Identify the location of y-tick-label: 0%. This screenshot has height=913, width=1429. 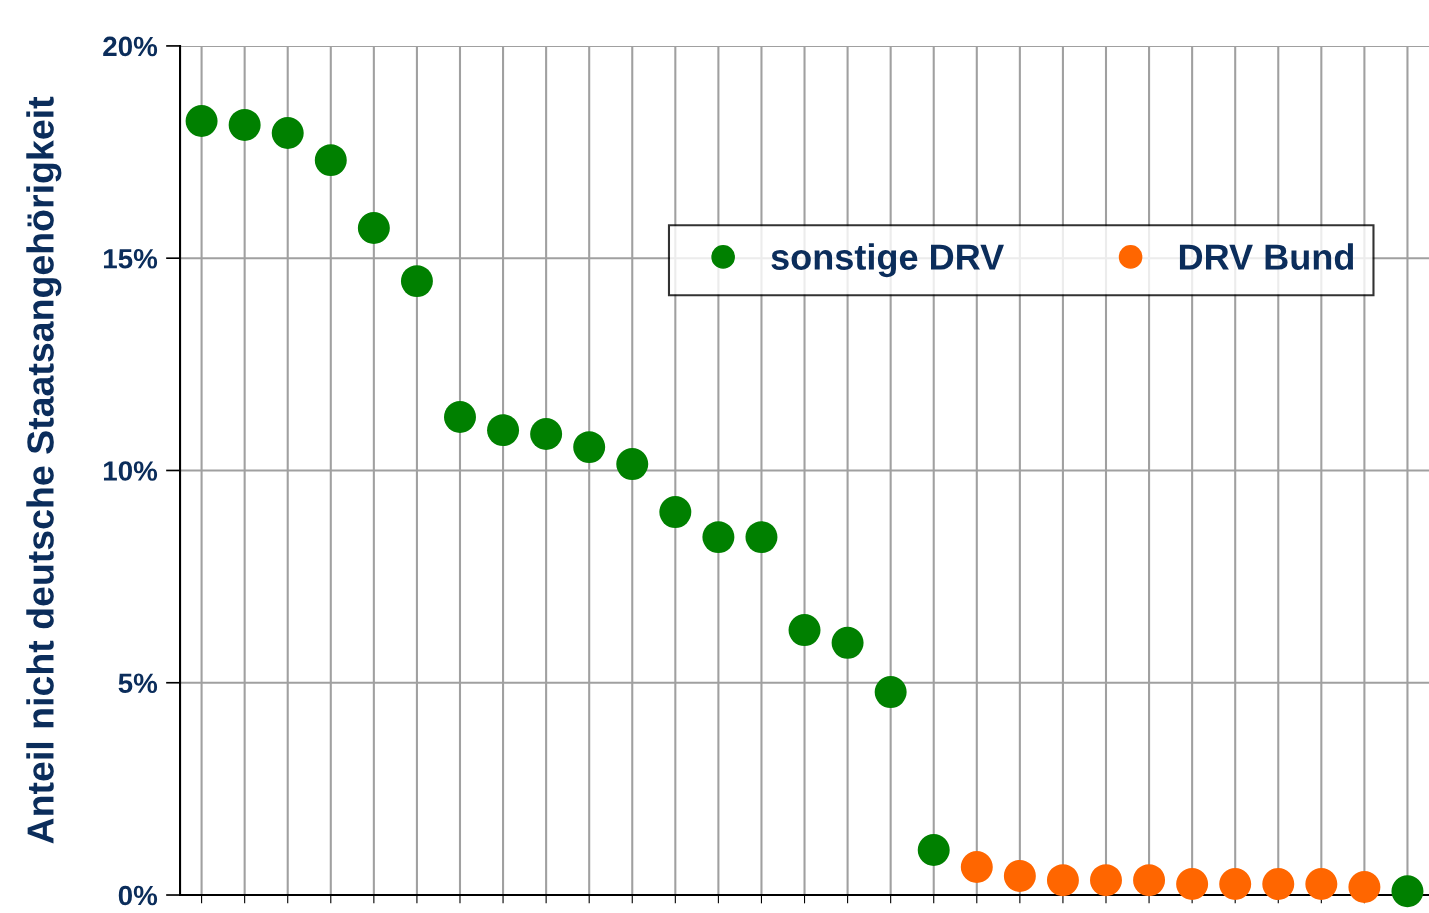
(138, 895).